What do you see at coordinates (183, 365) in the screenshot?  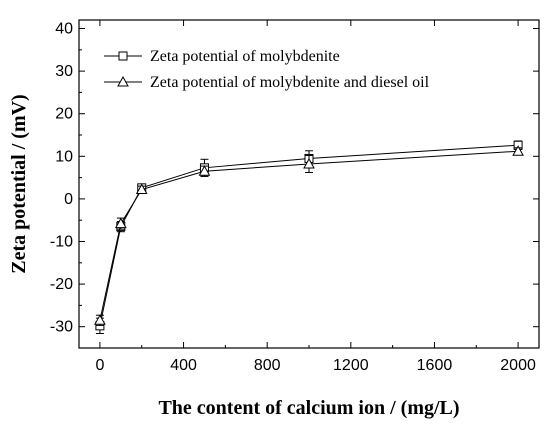 I see `x-tick-label: 400` at bounding box center [183, 365].